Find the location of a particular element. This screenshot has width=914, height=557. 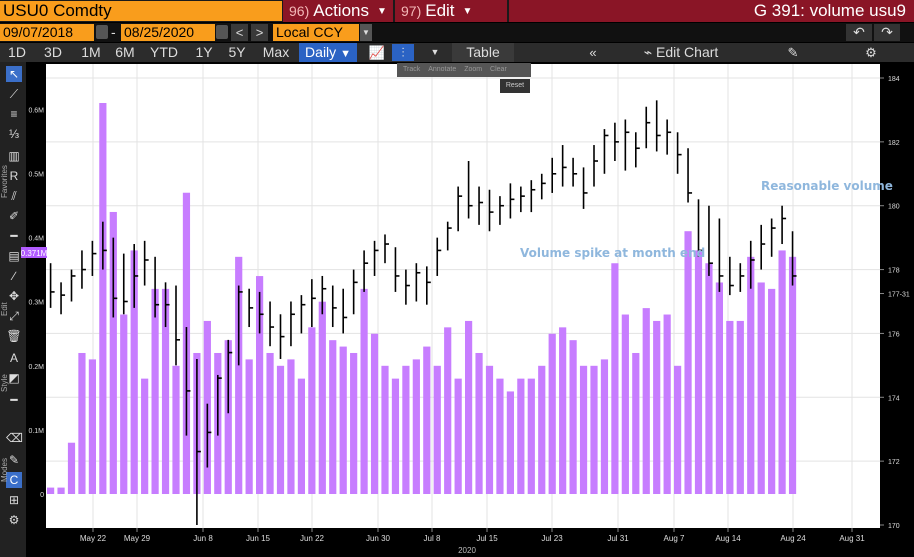

left-axis-tick-label: 0.3M is located at coordinates (36, 303).